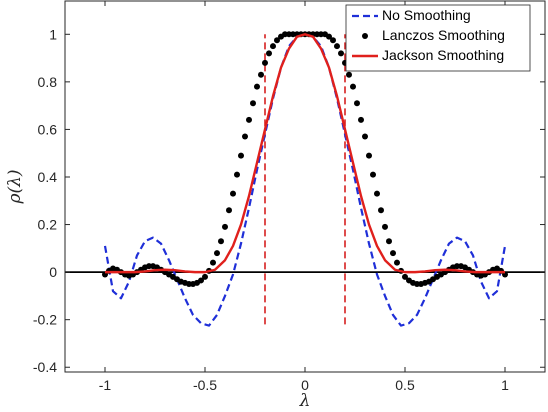  Describe the element at coordinates (305, 401) in the screenshot. I see `x-axis-label: λ` at that location.